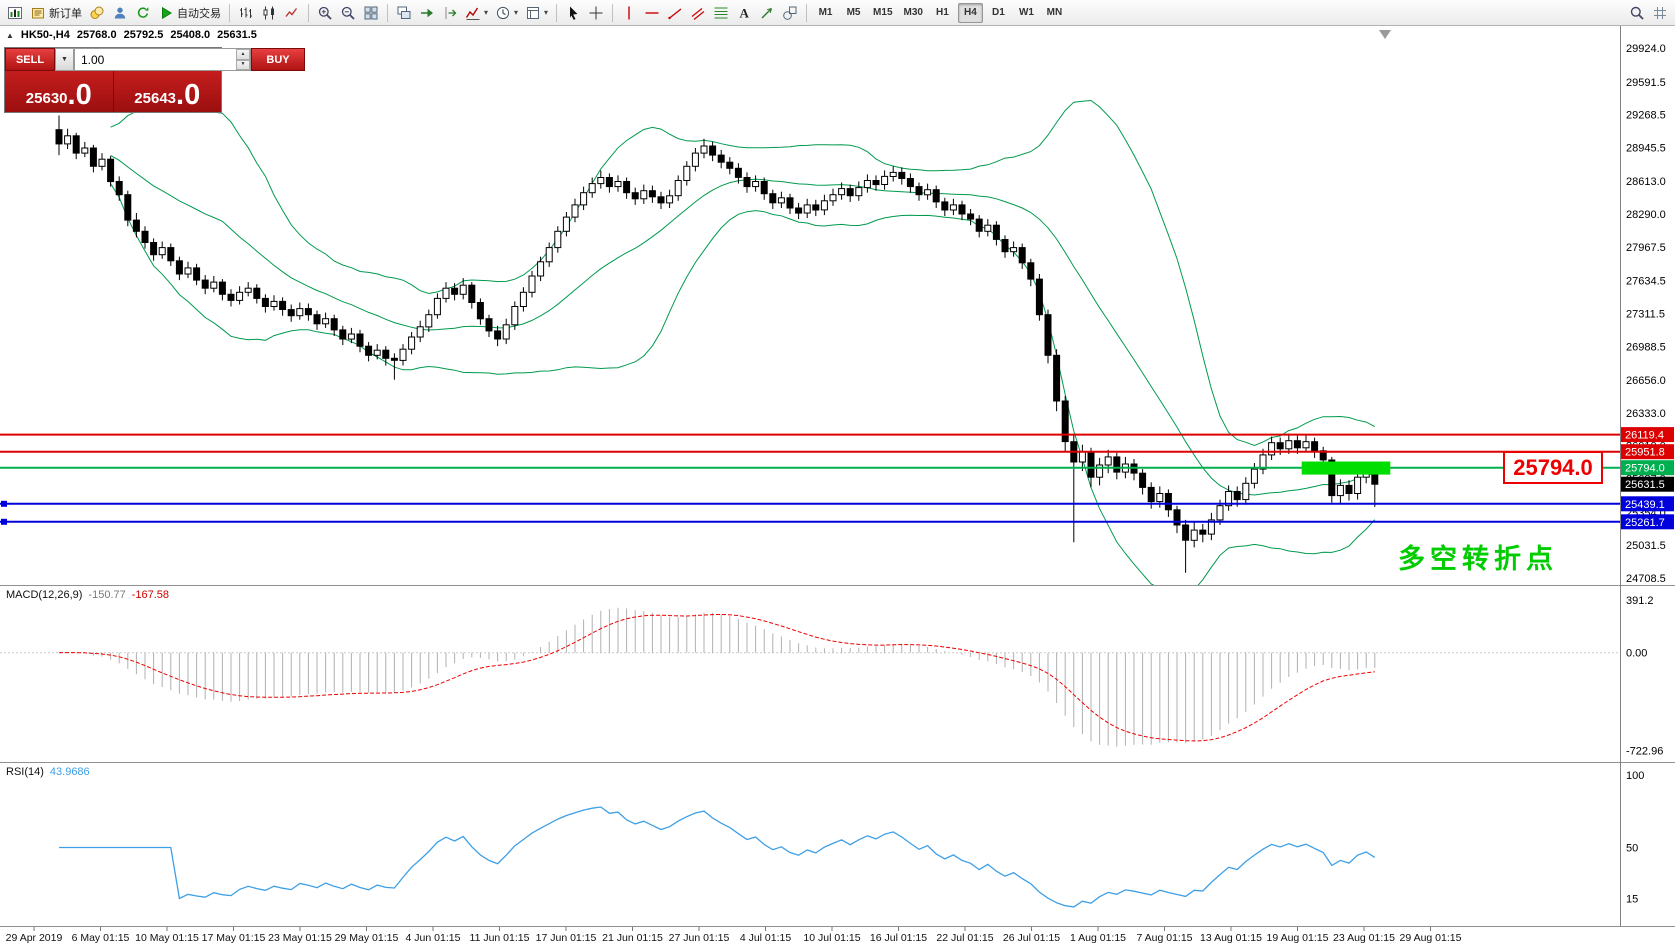 The image size is (1675, 950). I want to click on line-chart-button, so click(292, 13).